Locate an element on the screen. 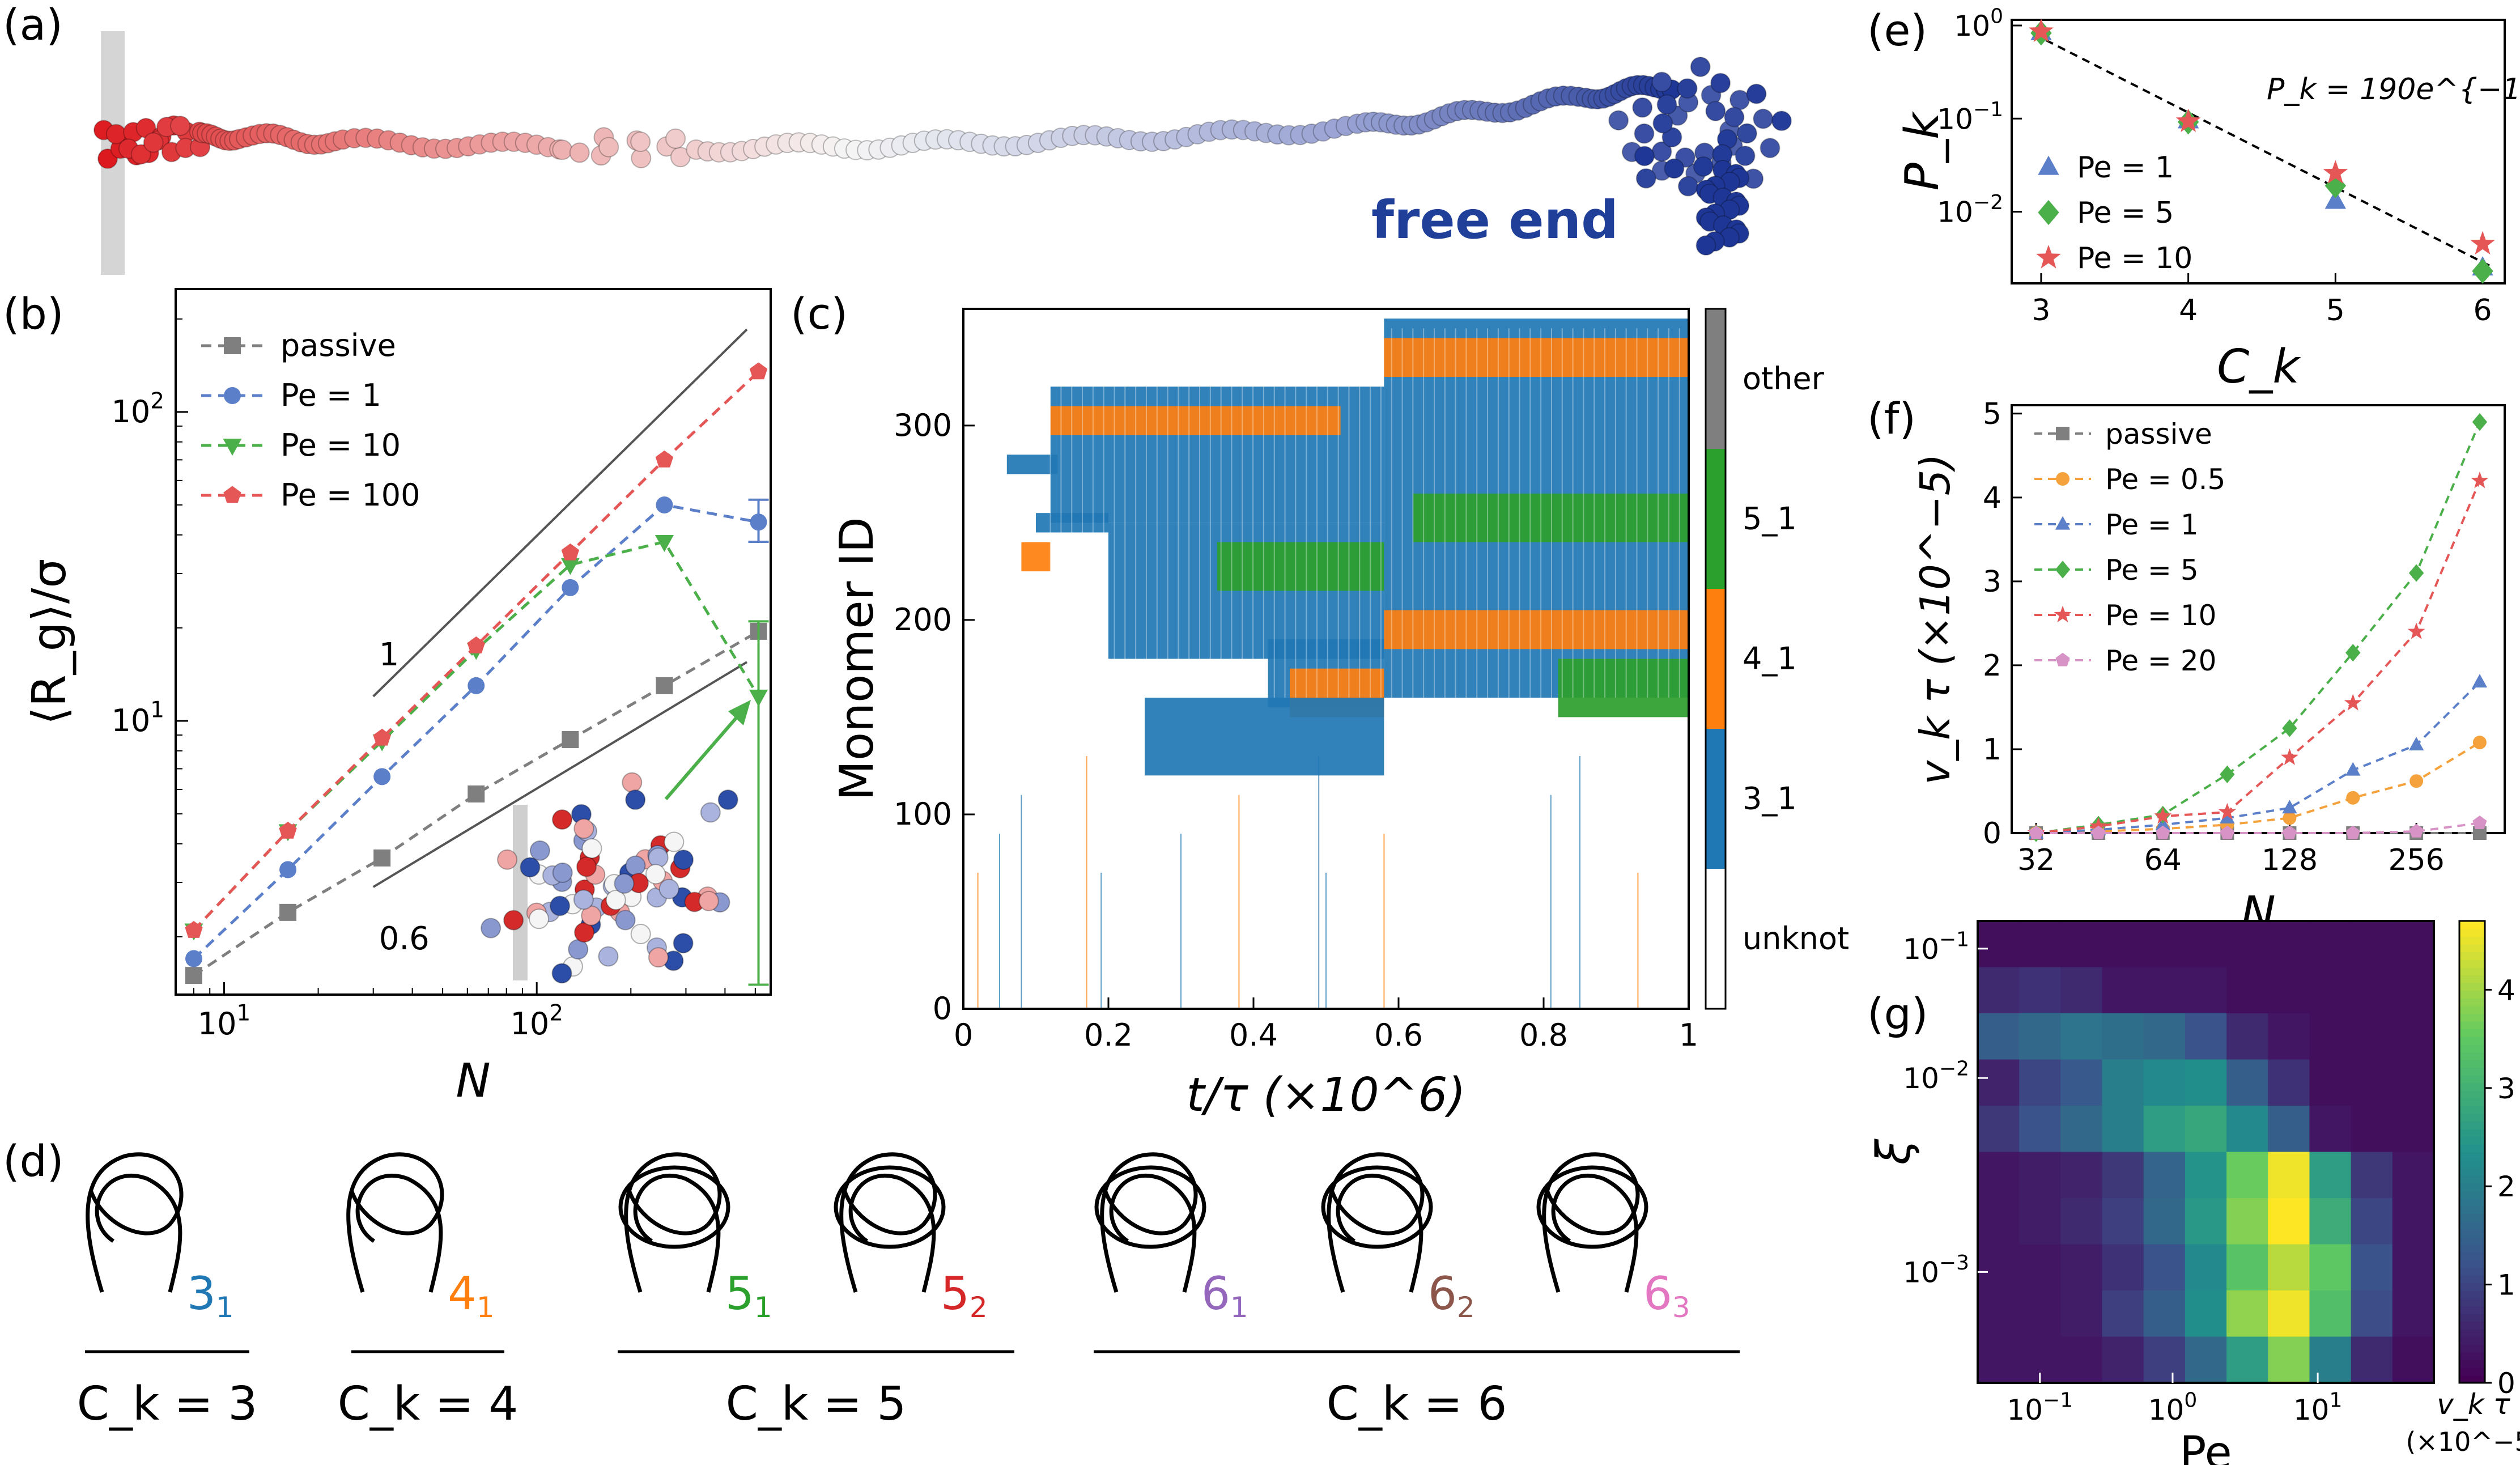  knot-31: 31 is located at coordinates (160, 1238).